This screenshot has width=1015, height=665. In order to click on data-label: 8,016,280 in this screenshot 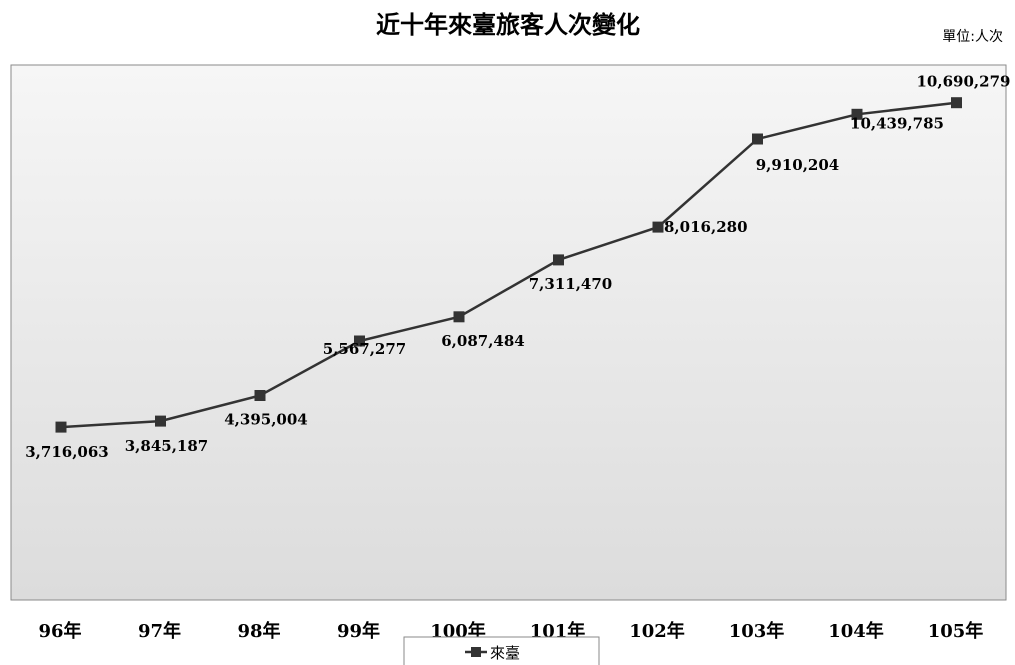, I will do `click(706, 227)`.